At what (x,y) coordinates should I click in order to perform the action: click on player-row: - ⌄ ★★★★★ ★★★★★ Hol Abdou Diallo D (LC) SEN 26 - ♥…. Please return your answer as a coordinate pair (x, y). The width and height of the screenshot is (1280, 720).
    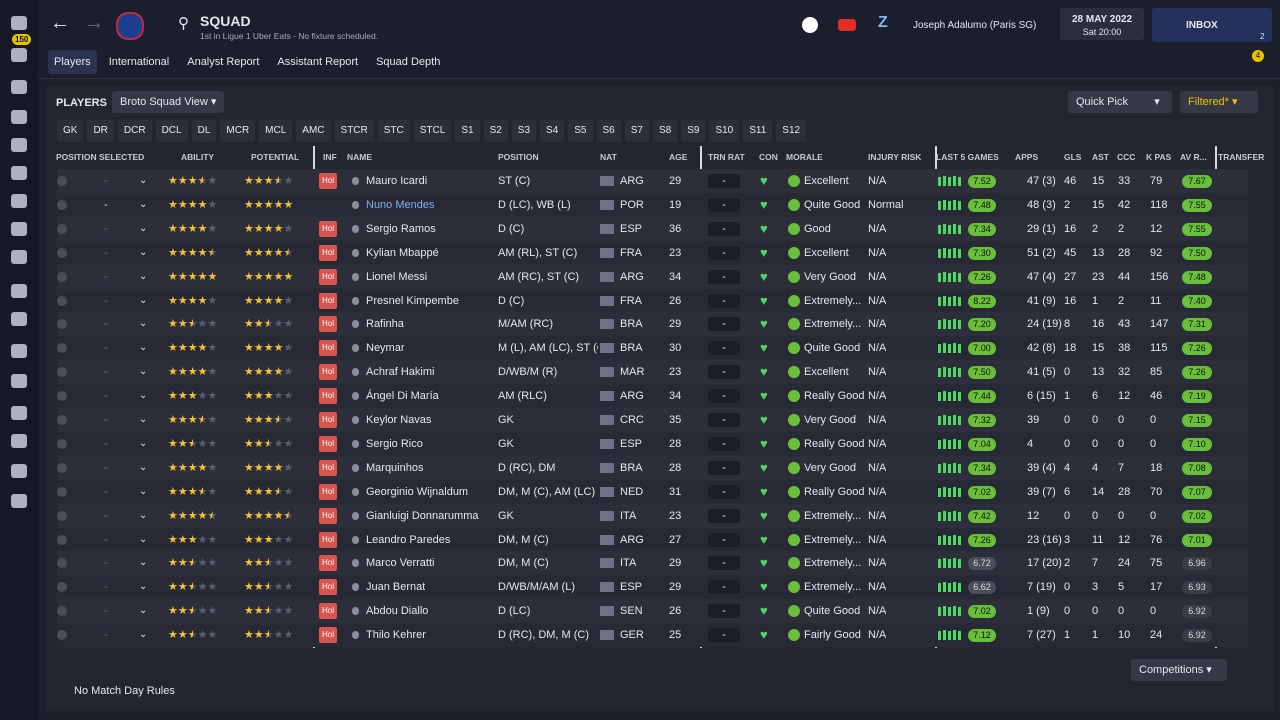
    Looking at the image, I should click on (652, 611).